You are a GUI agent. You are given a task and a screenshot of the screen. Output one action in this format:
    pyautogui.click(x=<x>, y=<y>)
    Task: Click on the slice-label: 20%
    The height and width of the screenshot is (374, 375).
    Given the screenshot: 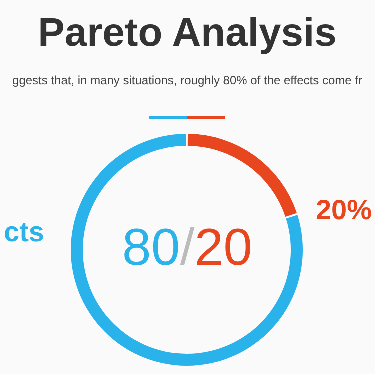 What is the action you would take?
    pyautogui.click(x=344, y=210)
    